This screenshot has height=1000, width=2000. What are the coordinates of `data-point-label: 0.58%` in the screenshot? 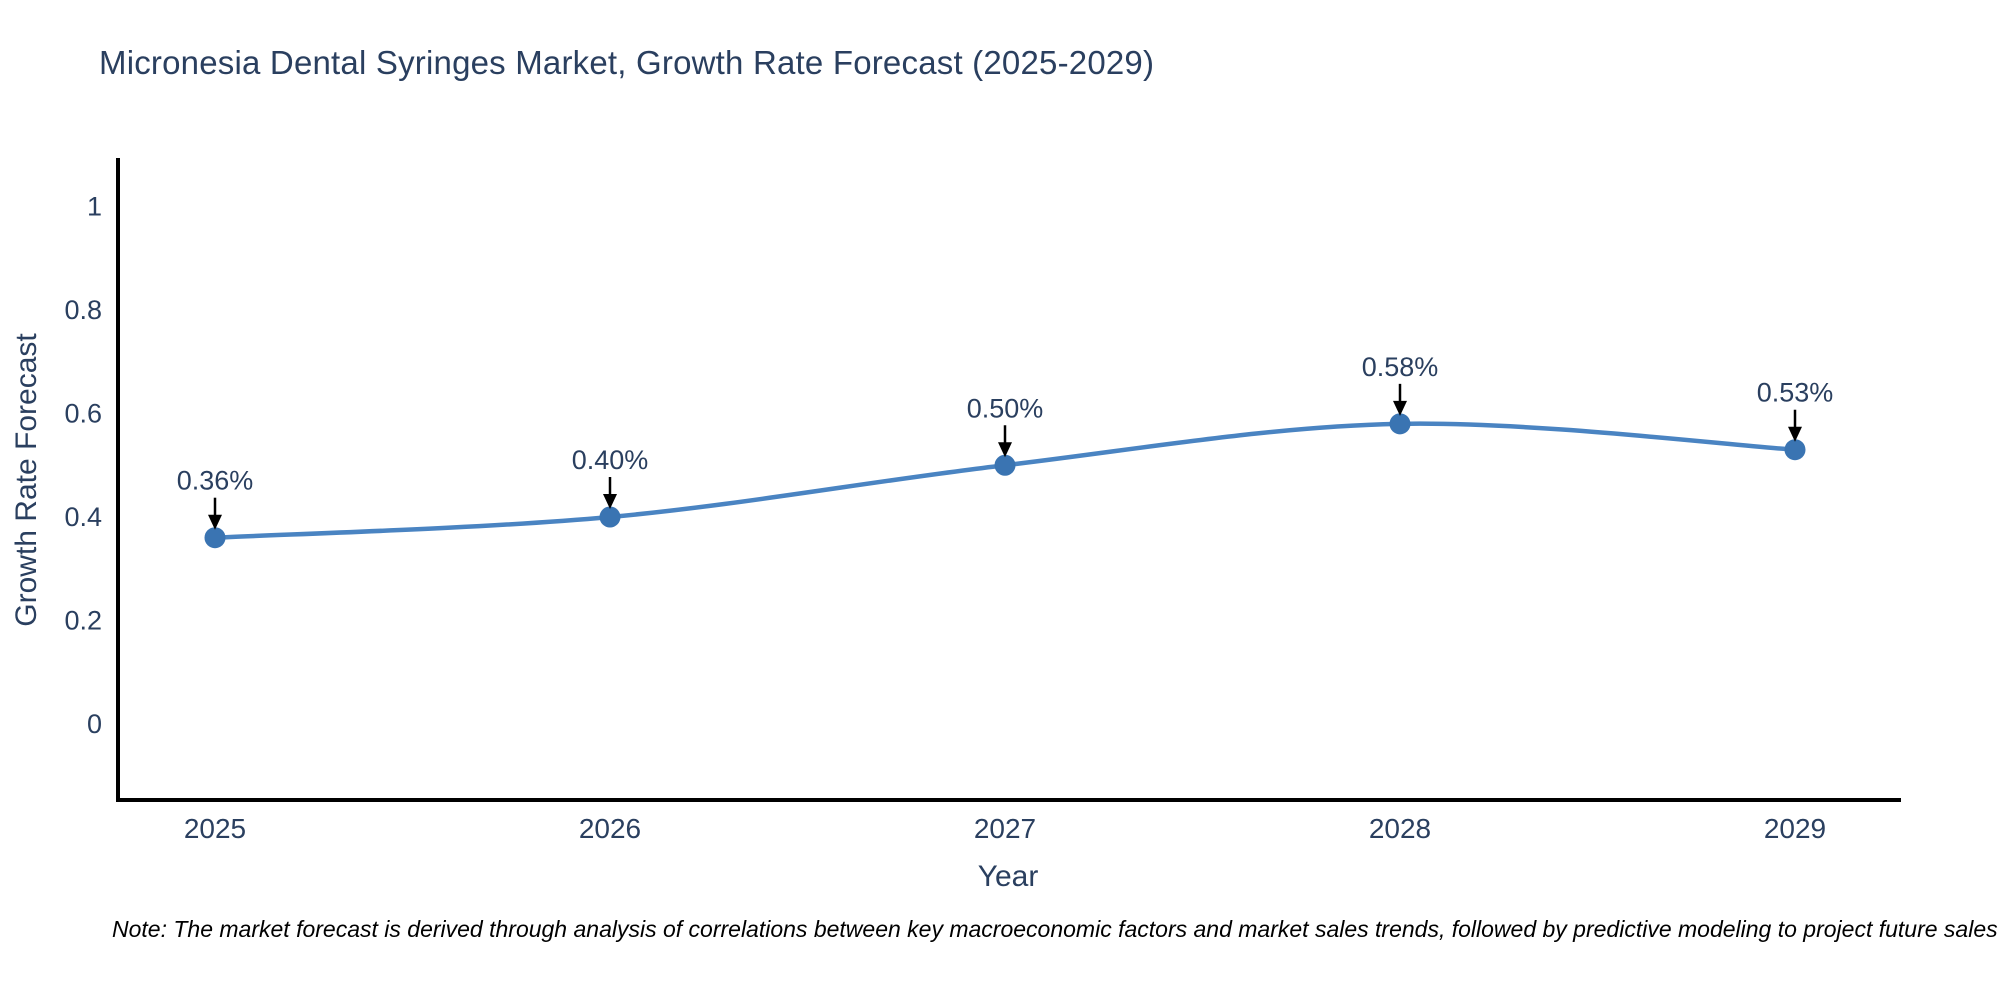 It's located at (1400, 367).